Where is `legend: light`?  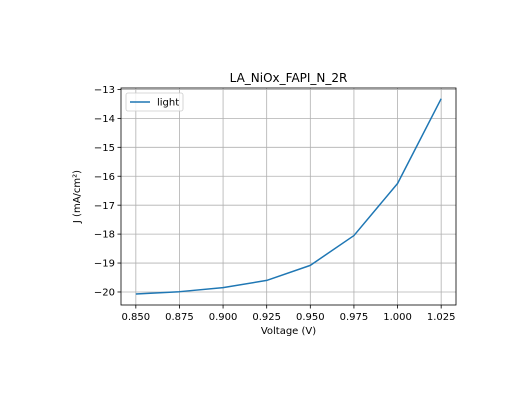 legend: light is located at coordinates (154, 102).